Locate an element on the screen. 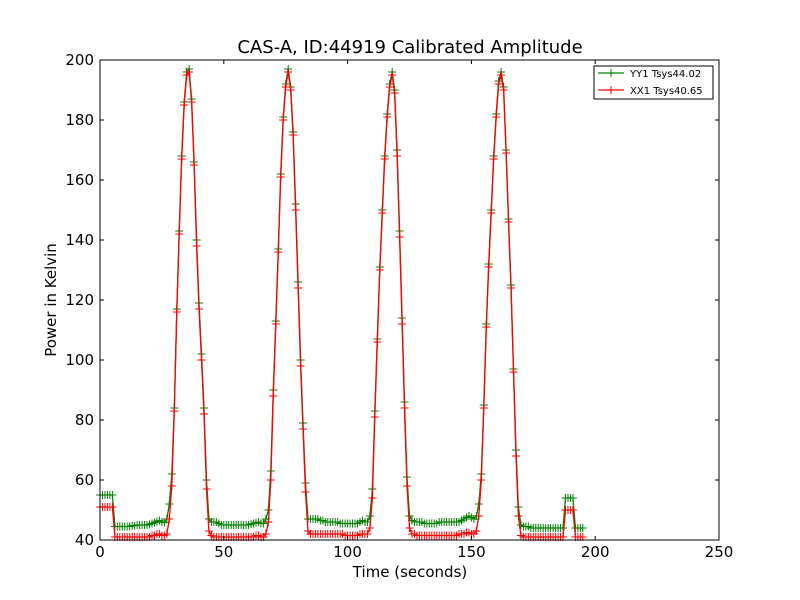 This screenshot has width=800, height=600. y-tick-label: 160 is located at coordinates (79, 180).